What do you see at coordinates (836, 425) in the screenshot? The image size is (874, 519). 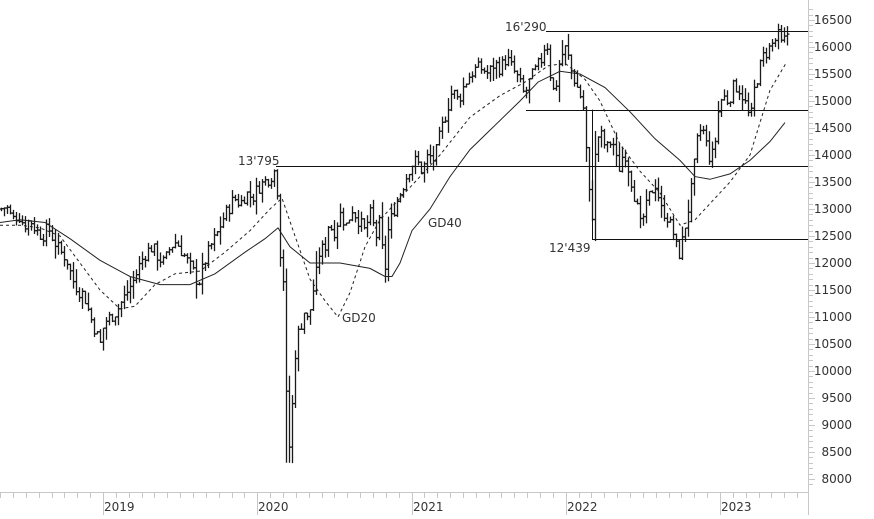 I see `y-tick-label: 9000` at bounding box center [836, 425].